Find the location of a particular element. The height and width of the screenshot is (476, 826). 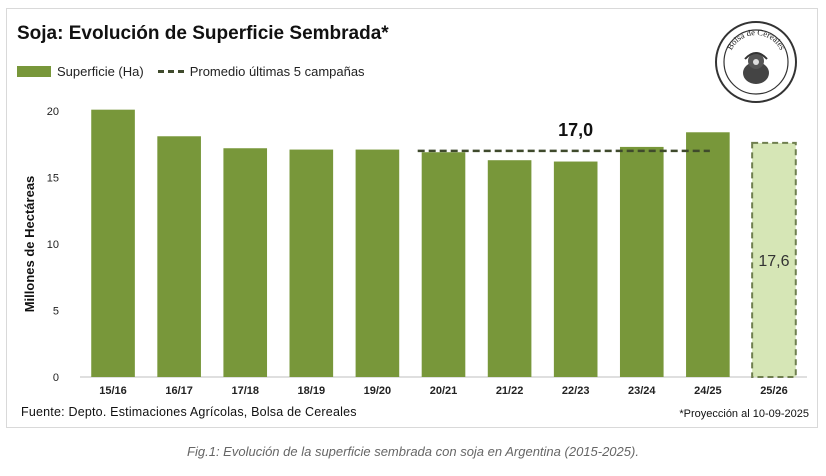

x-tick-label: 15/16 is located at coordinates (113, 391).